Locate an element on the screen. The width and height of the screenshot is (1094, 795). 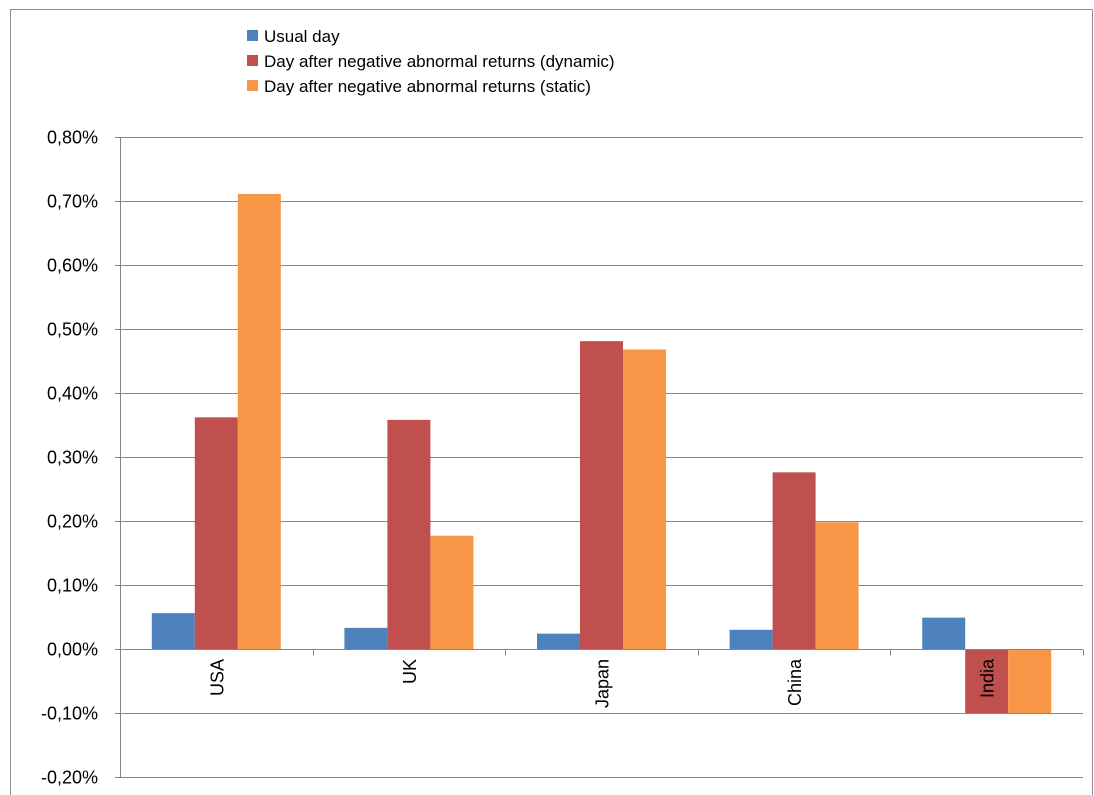
y-tick-label: 0,30% is located at coordinates (72, 458).